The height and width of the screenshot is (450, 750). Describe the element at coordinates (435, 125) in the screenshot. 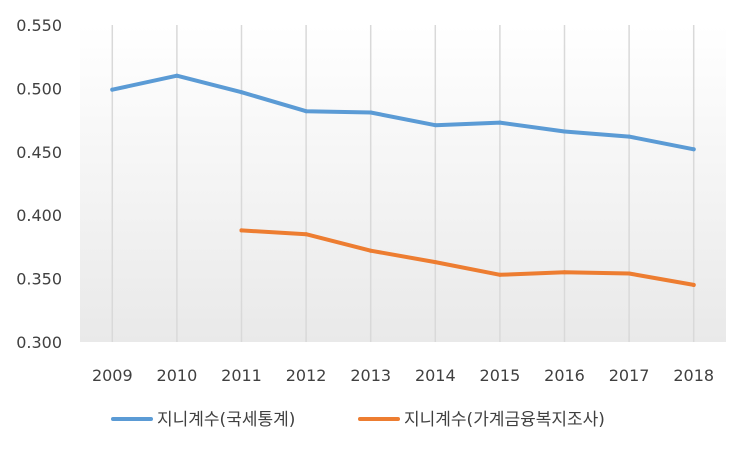

I see `data-point-1-2014` at that location.